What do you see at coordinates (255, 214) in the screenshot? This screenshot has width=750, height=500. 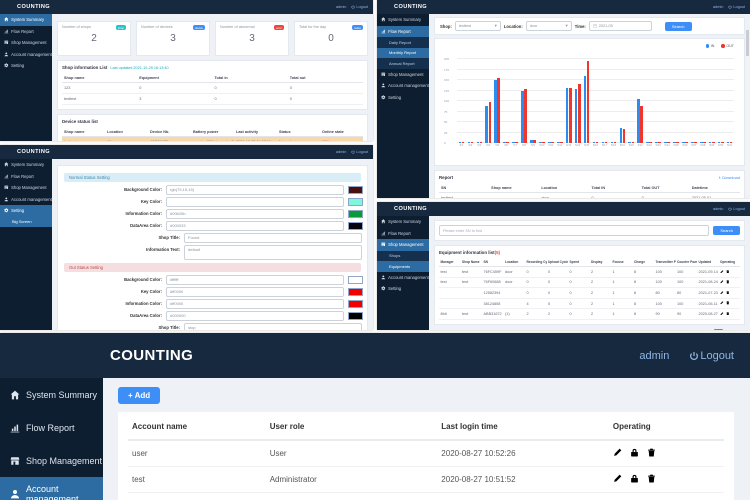 I see `information-color-input: #00b26b` at bounding box center [255, 214].